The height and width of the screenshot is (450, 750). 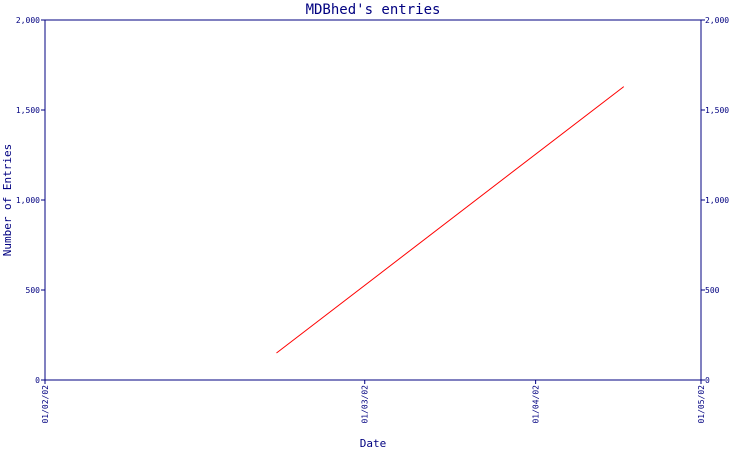 I want to click on chart-title: MDBhed's entries, so click(x=373, y=10).